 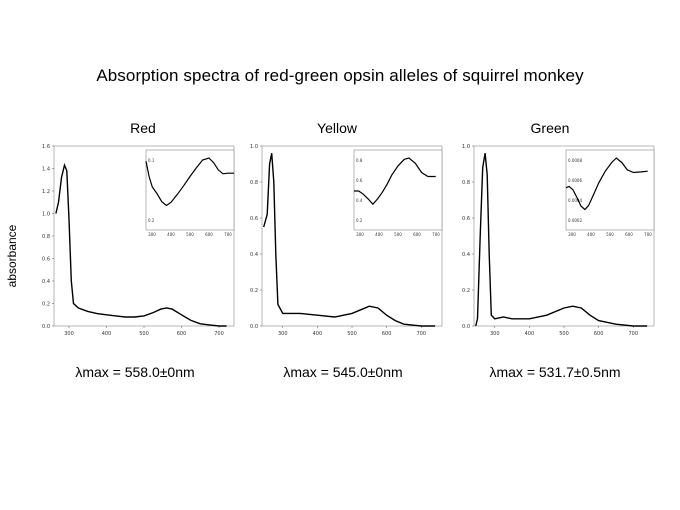 I want to click on y-tick-label: 1.2, so click(x=46, y=192).